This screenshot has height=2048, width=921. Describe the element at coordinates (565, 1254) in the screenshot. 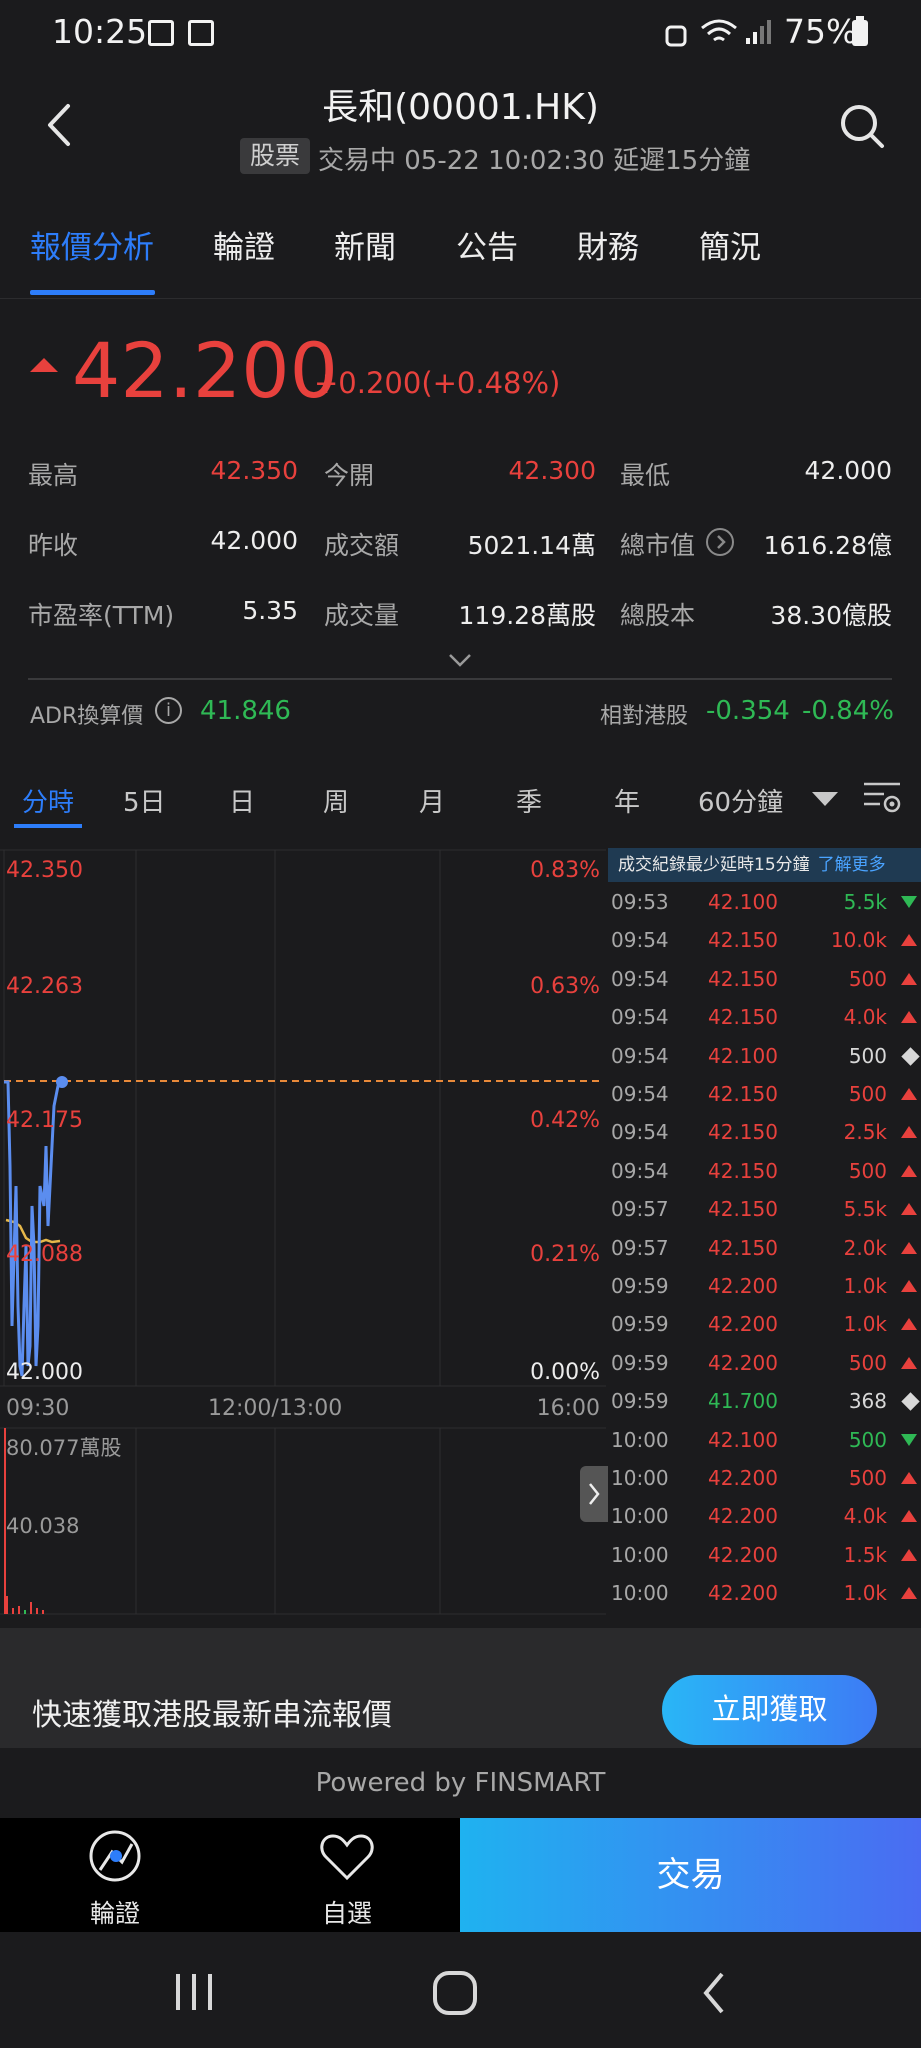

I see `pct-axis-label: 0.21%` at that location.